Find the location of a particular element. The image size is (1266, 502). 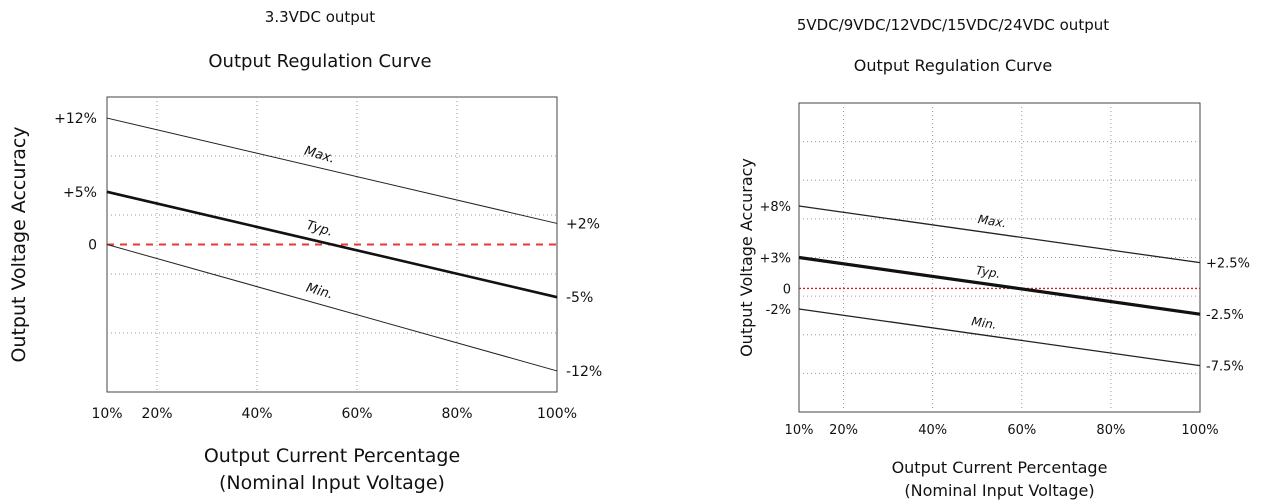

left-value-label: -2% is located at coordinates (778, 310).